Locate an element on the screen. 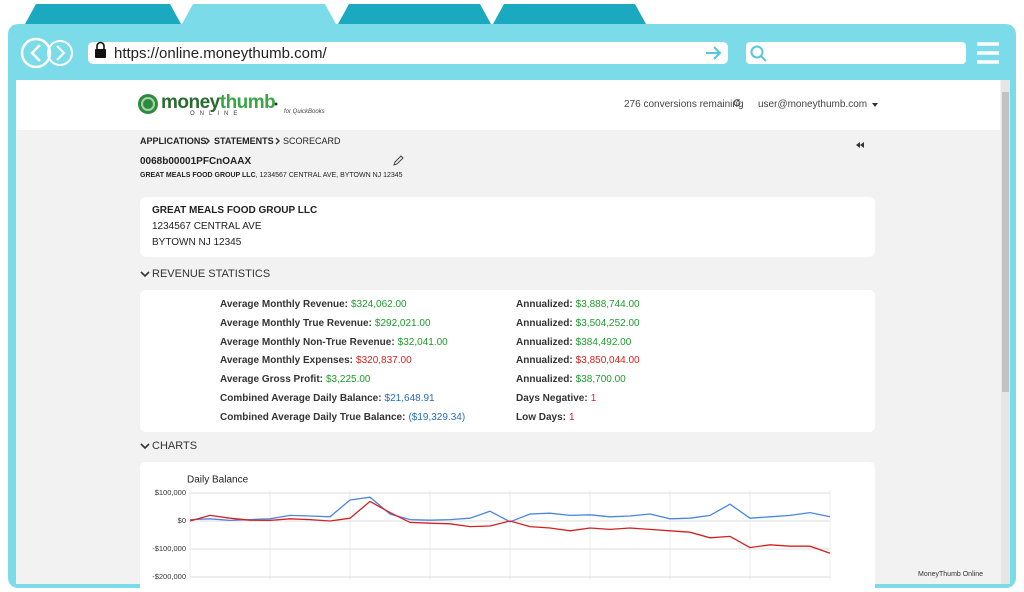  logo-text: thumb is located at coordinates (247, 102).